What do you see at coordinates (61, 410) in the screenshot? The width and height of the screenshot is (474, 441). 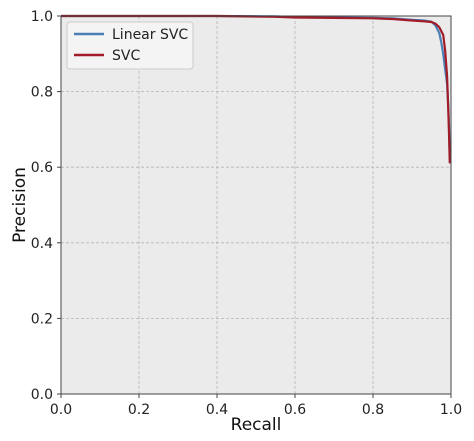 I see `x-tick-label: 0.0` at bounding box center [61, 410].